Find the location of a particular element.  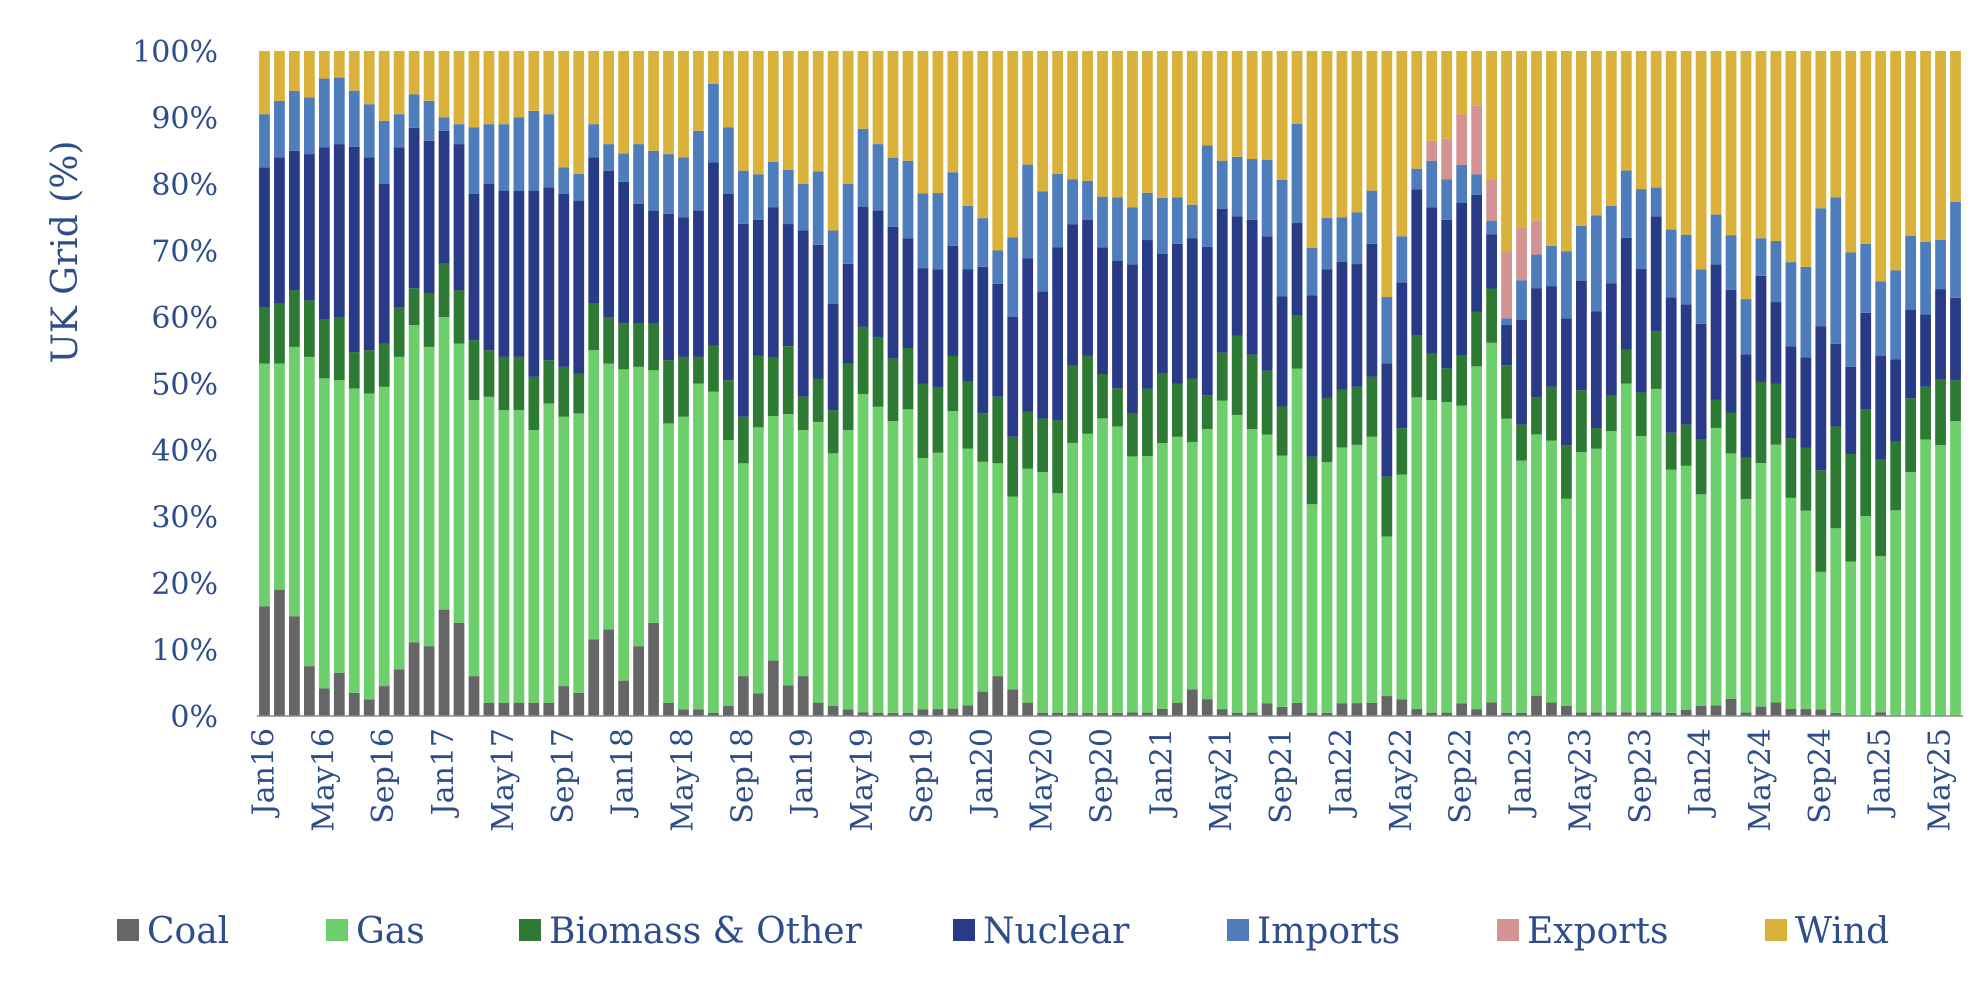

bar-segment-nuclear-aug18 is located at coordinates (728, 287).